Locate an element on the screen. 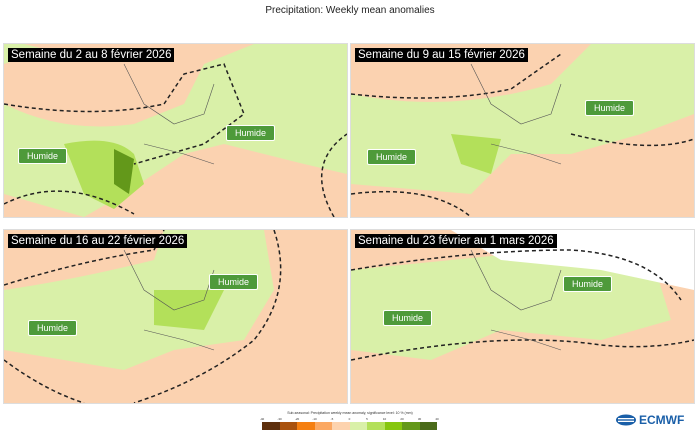  legend-tick: -20 is located at coordinates (297, 419).